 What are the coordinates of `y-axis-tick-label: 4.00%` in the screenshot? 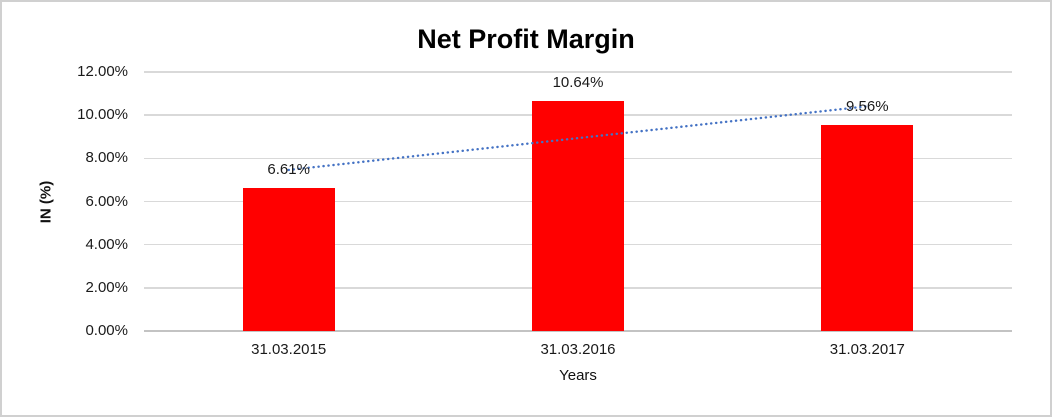 It's located at (106, 244).